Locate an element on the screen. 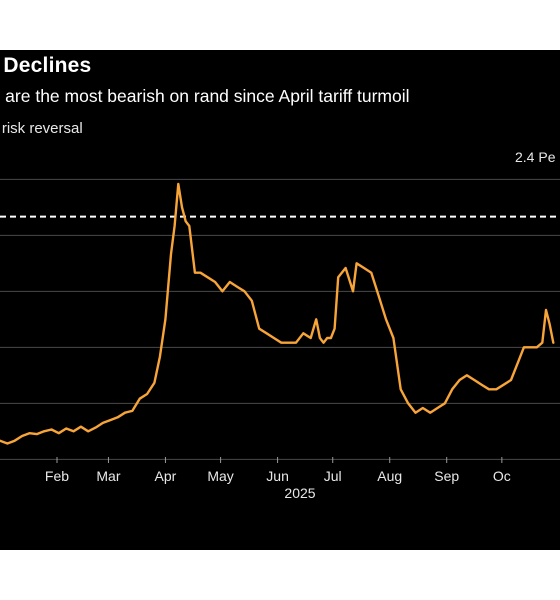  x-tick-label-mar: Mar is located at coordinates (108, 476).